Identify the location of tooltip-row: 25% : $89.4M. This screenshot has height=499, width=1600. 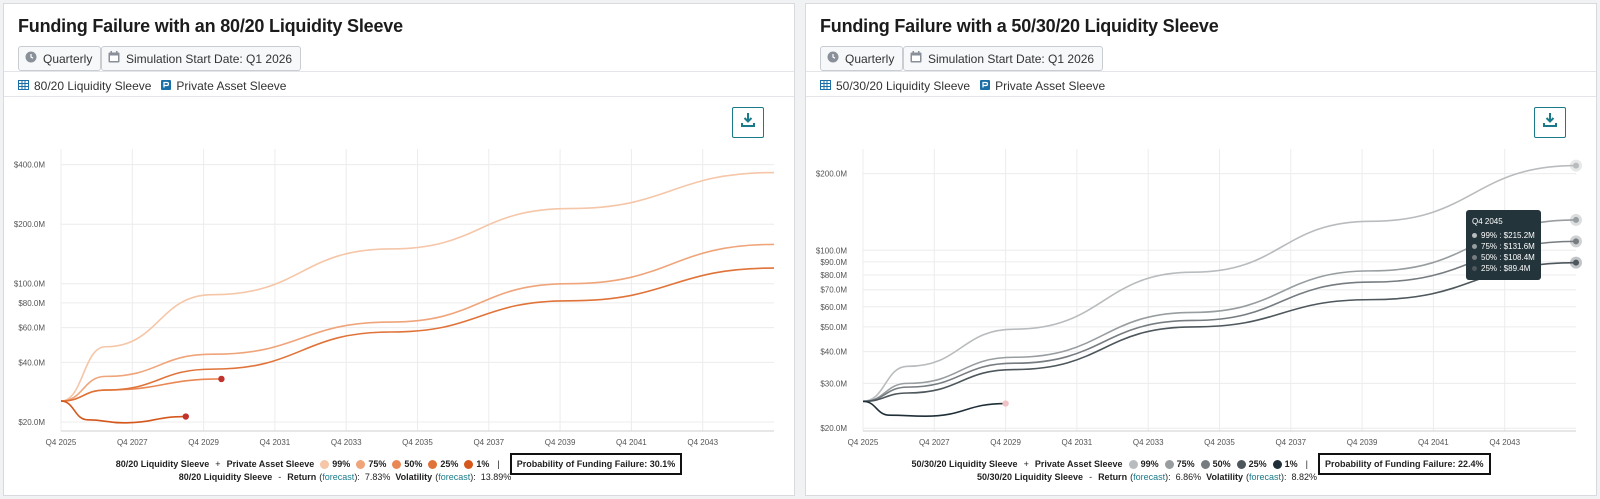
(1506, 268).